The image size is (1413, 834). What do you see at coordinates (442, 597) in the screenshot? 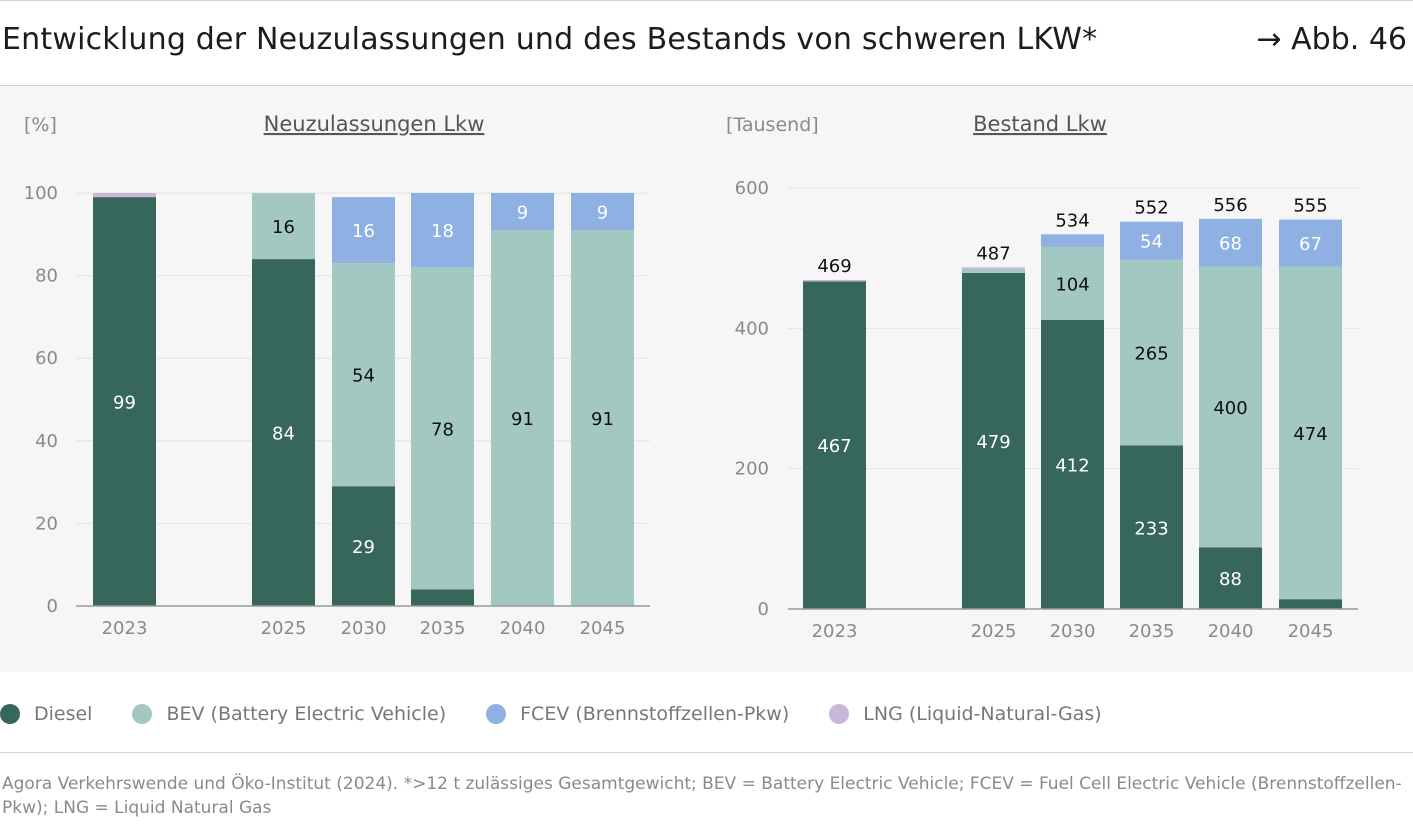
I see `chart-0-bar-diesel-2035` at bounding box center [442, 597].